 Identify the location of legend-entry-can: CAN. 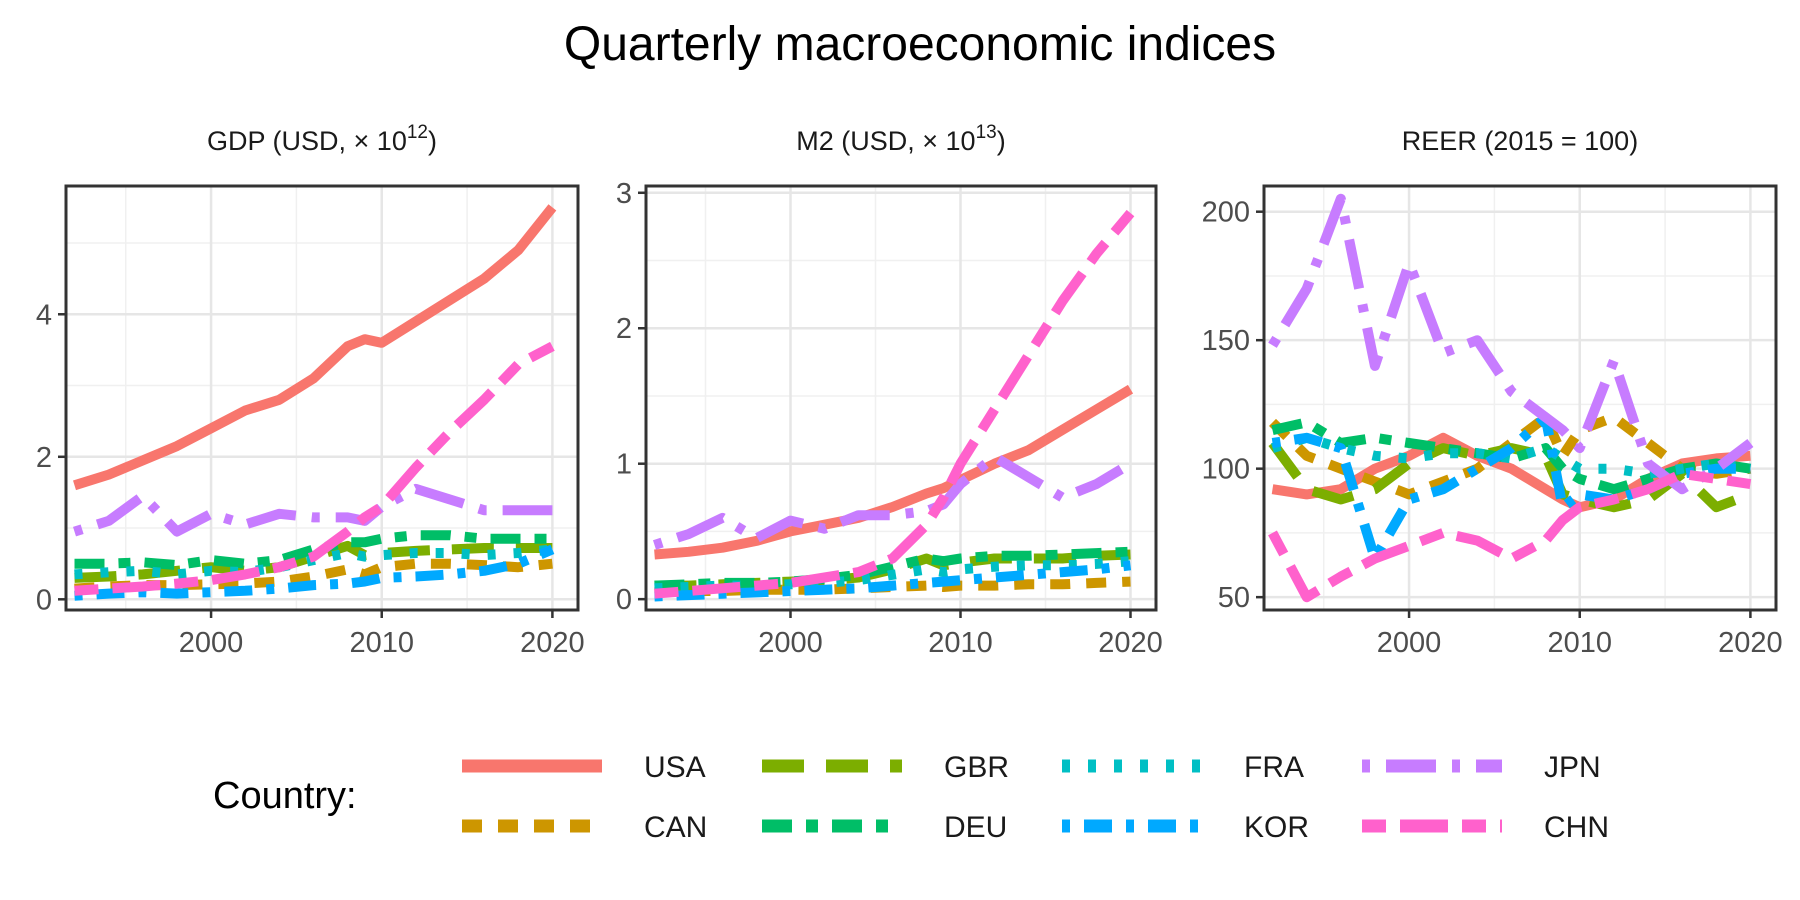
(584, 827).